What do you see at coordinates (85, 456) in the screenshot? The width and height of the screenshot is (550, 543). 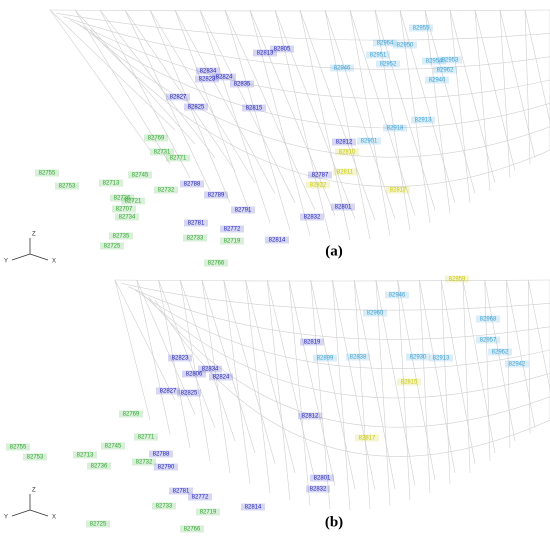 I see `node-label: 82713` at bounding box center [85, 456].